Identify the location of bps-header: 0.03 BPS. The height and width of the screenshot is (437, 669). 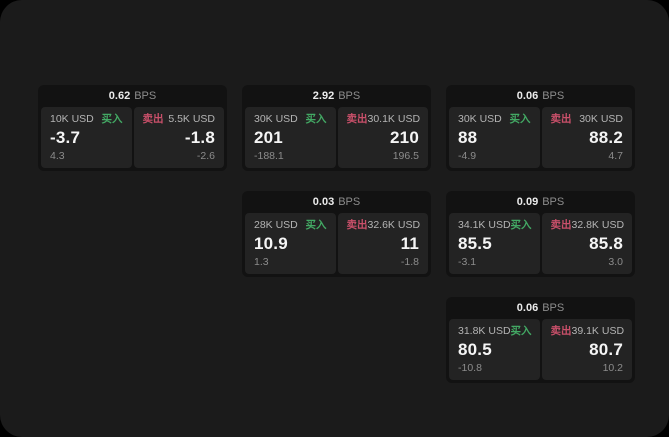
(336, 202).